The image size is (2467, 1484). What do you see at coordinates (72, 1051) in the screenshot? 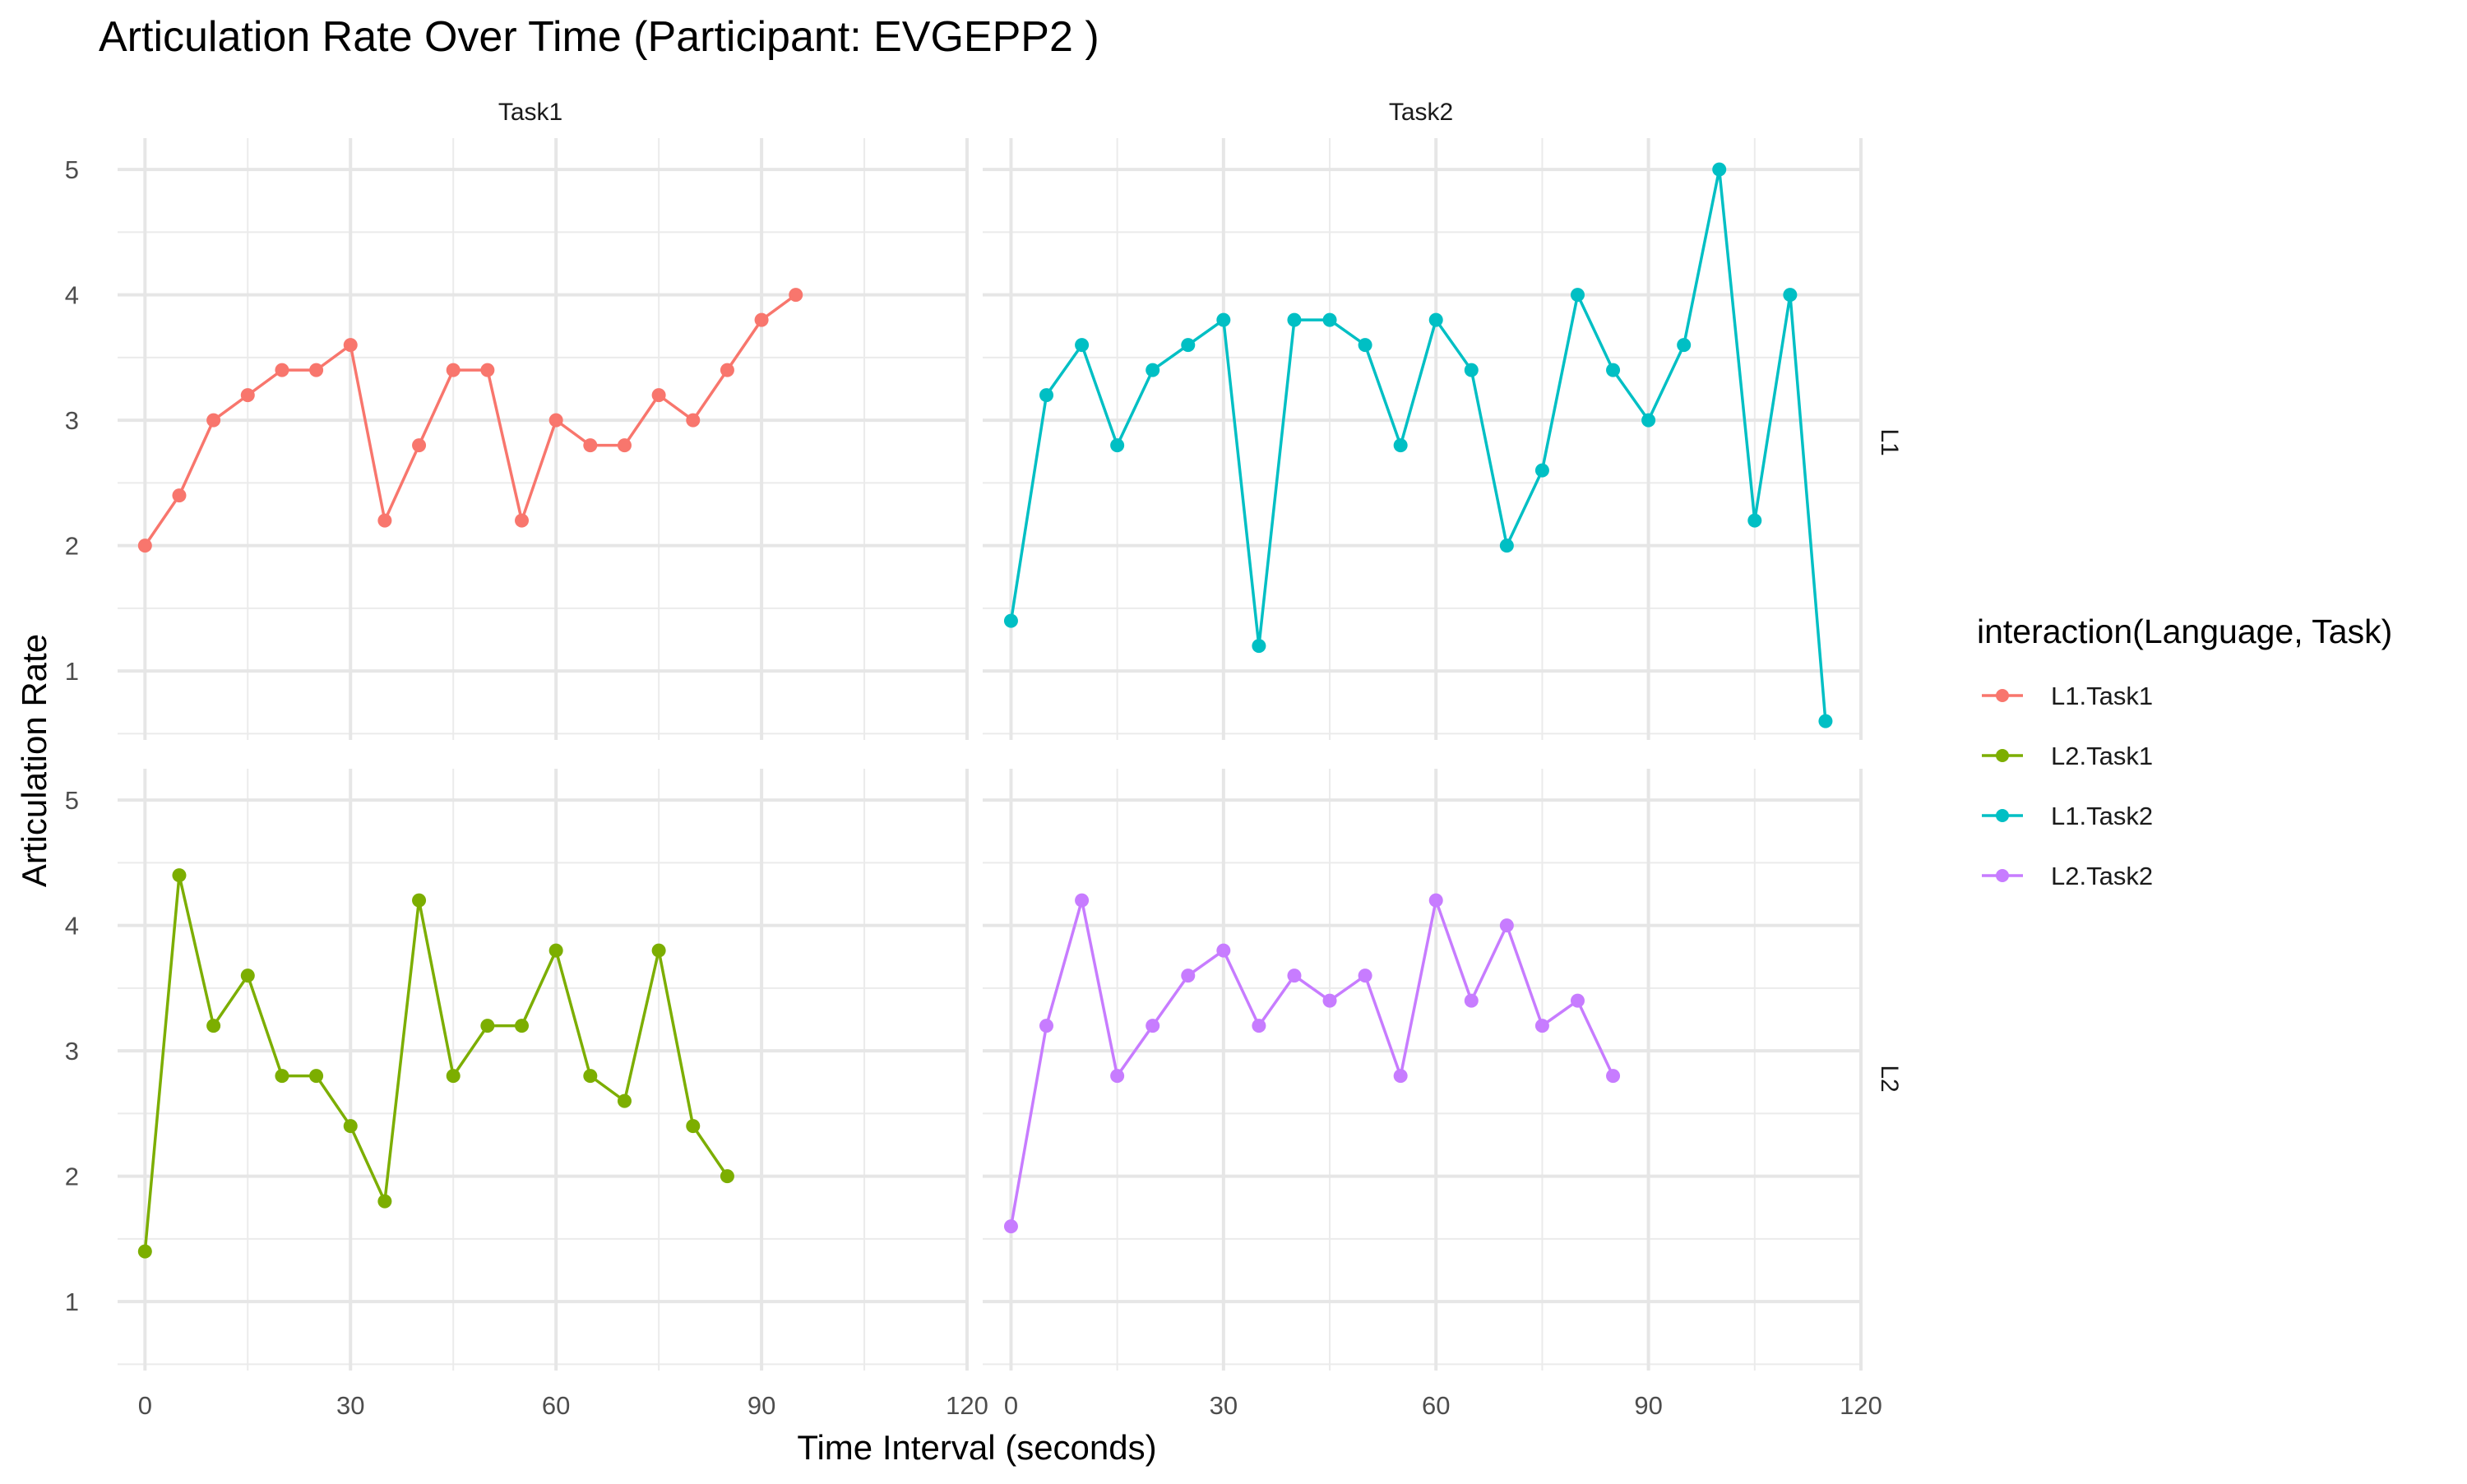
I see `y-tick-label: 3` at bounding box center [72, 1051].